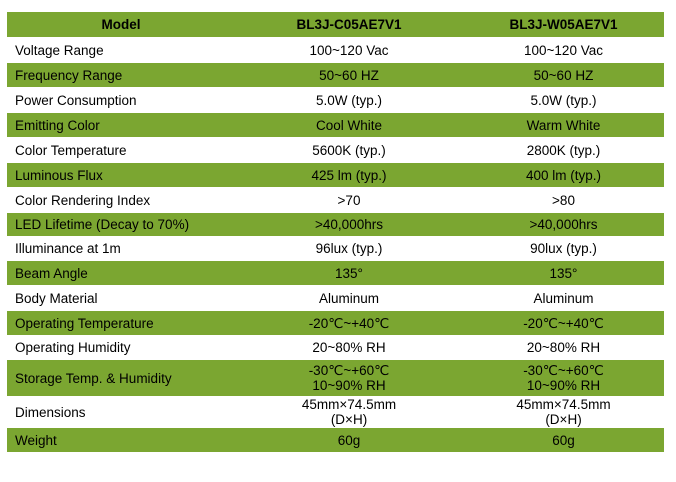 Image resolution: width=676 pixels, height=482 pixels. I want to click on value-line: 90lux (typ.), so click(563, 248).